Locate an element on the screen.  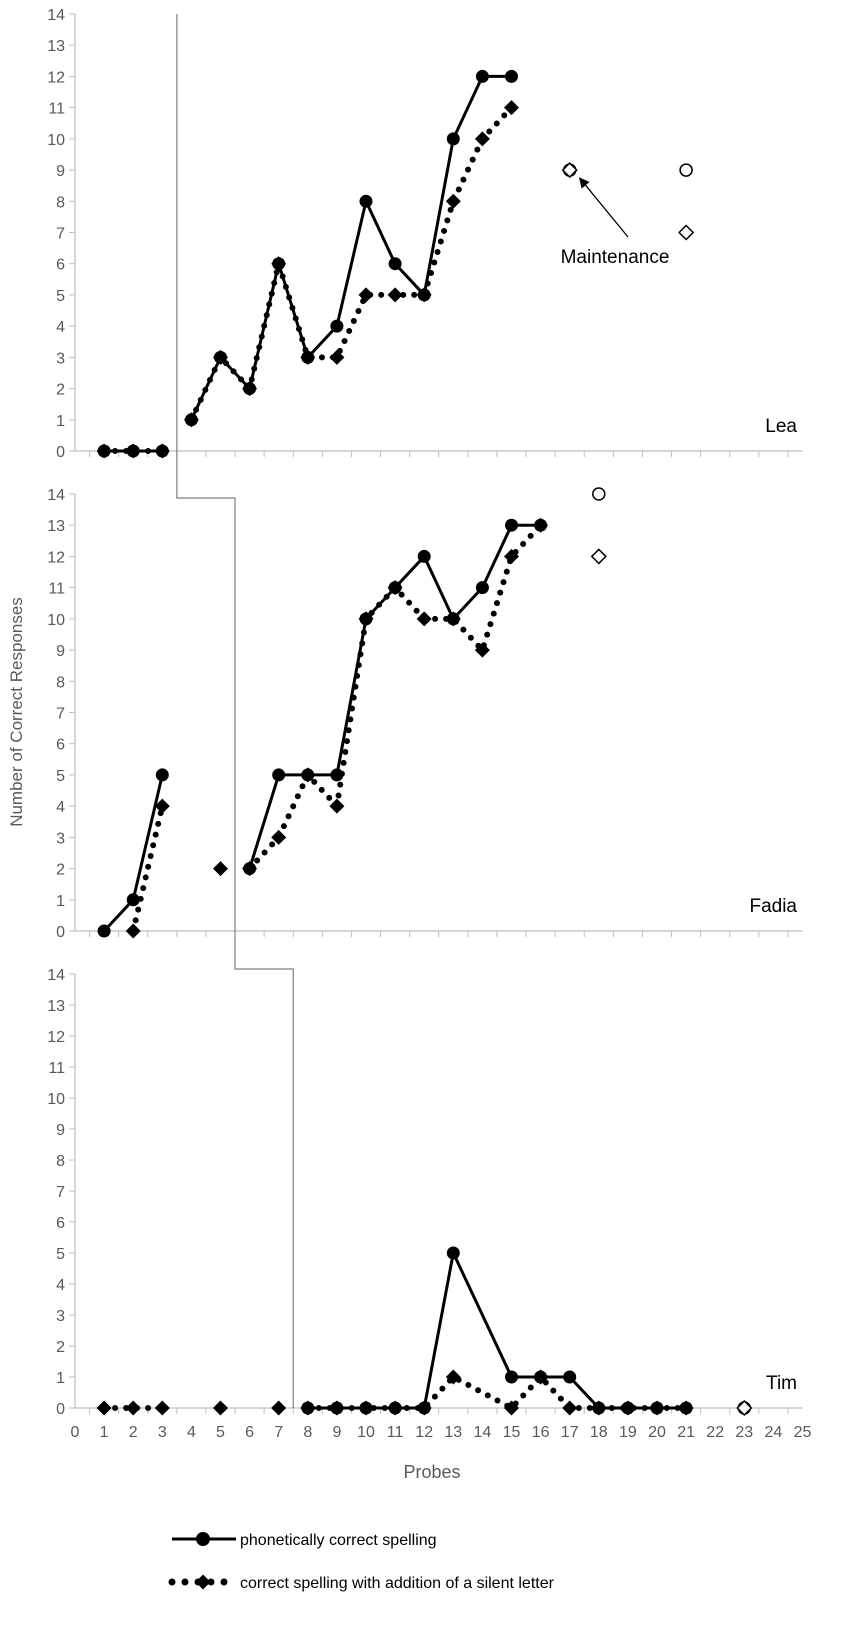
y-tick-label: 12 is located at coordinates (56, 77).